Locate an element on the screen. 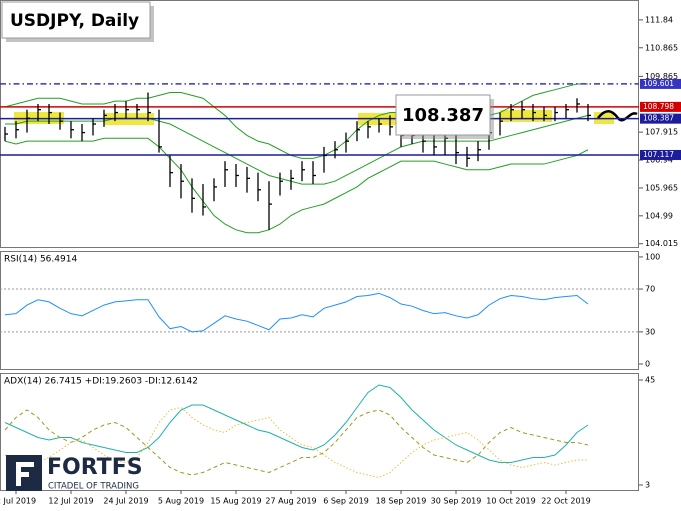 Image resolution: width=681 pixels, height=511 pixels. logo-name: FORTFS is located at coordinates (95, 467).